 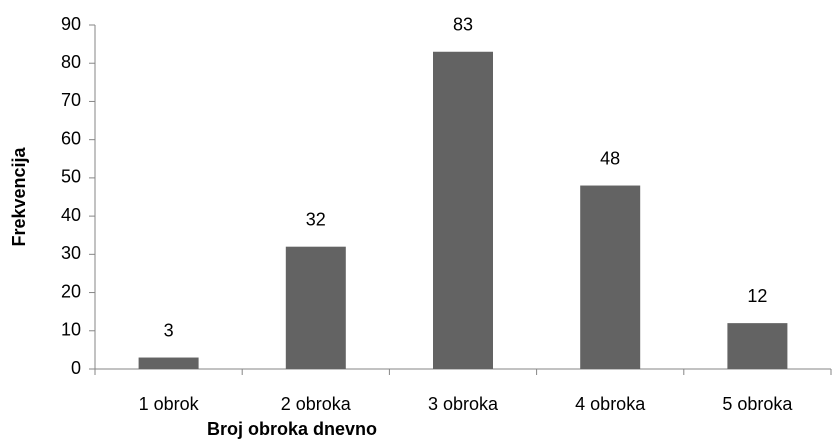 What do you see at coordinates (71, 100) in the screenshot?
I see `y-tick-label: 70` at bounding box center [71, 100].